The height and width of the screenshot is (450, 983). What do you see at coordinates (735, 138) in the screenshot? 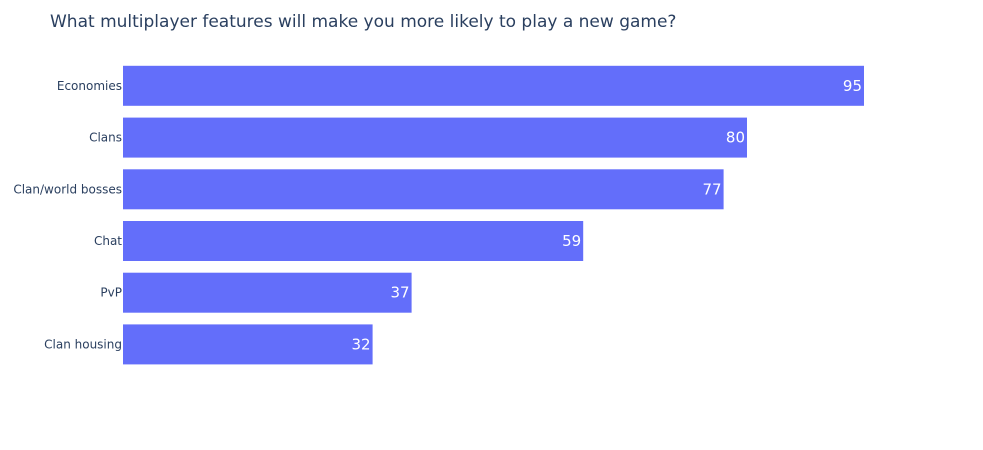
I see `value-label-clans: 80` at bounding box center [735, 138].